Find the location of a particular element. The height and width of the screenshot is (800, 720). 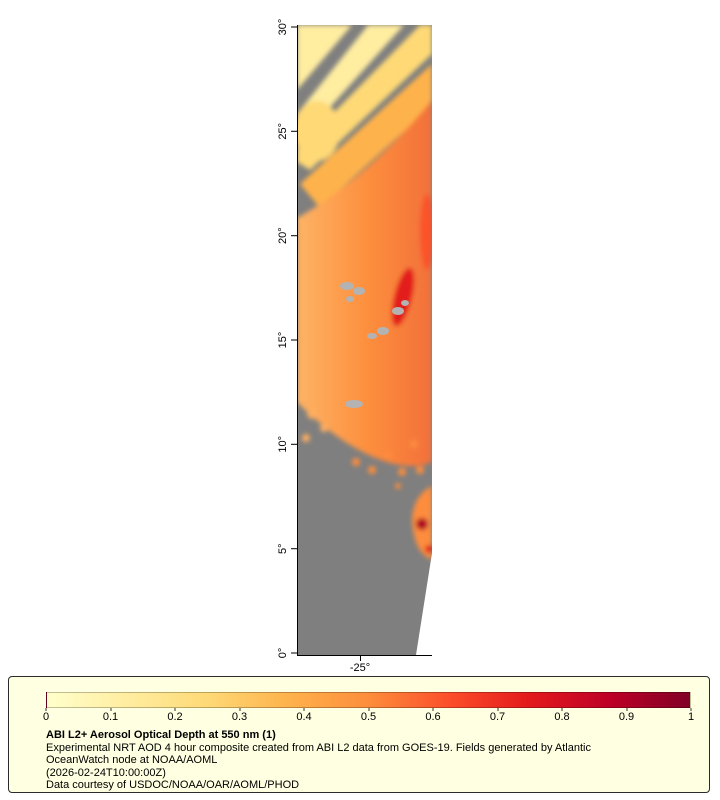

caption-line: OceanWatch node at NOAA/AOML is located at coordinates (132, 760).